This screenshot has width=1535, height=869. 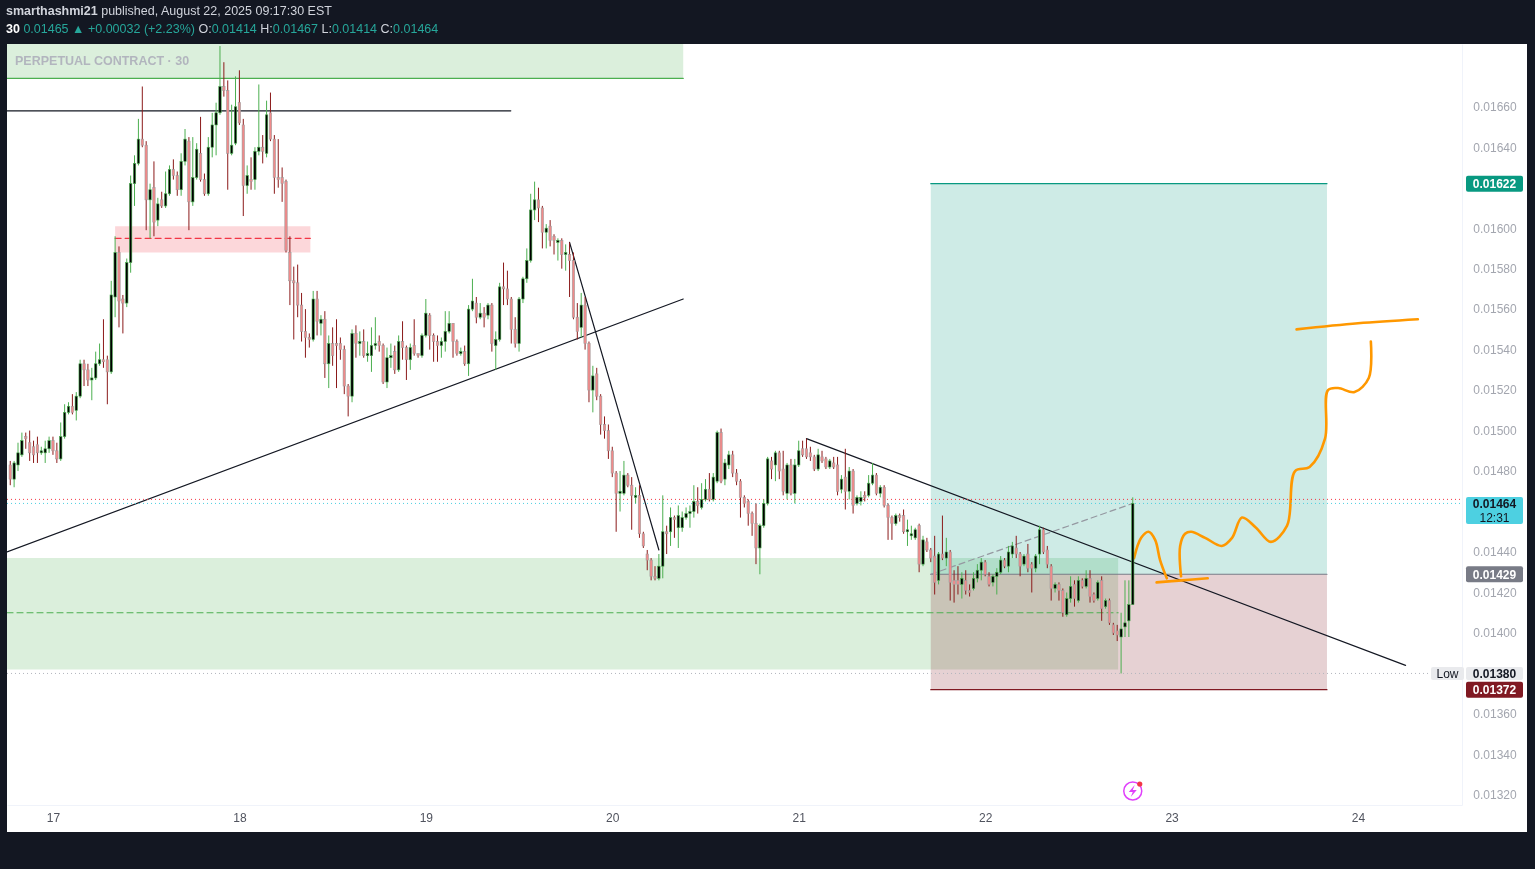 What do you see at coordinates (1495, 552) in the screenshot?
I see `y-tick-label: 0.01440` at bounding box center [1495, 552].